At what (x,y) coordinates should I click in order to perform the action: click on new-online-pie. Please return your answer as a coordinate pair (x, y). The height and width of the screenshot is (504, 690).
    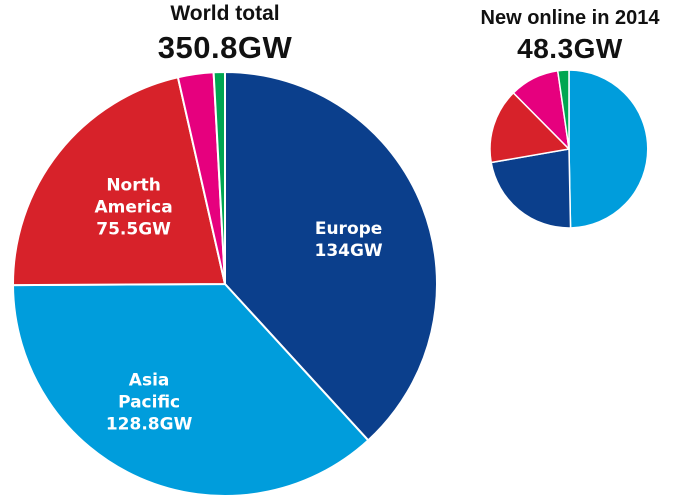
    Looking at the image, I should click on (569, 149).